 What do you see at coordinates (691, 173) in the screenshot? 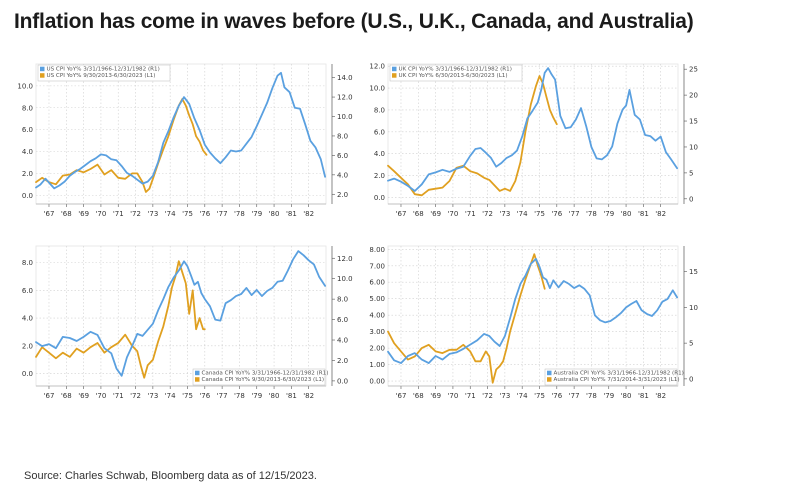
I see `right-tick-label: 5` at bounding box center [691, 173].